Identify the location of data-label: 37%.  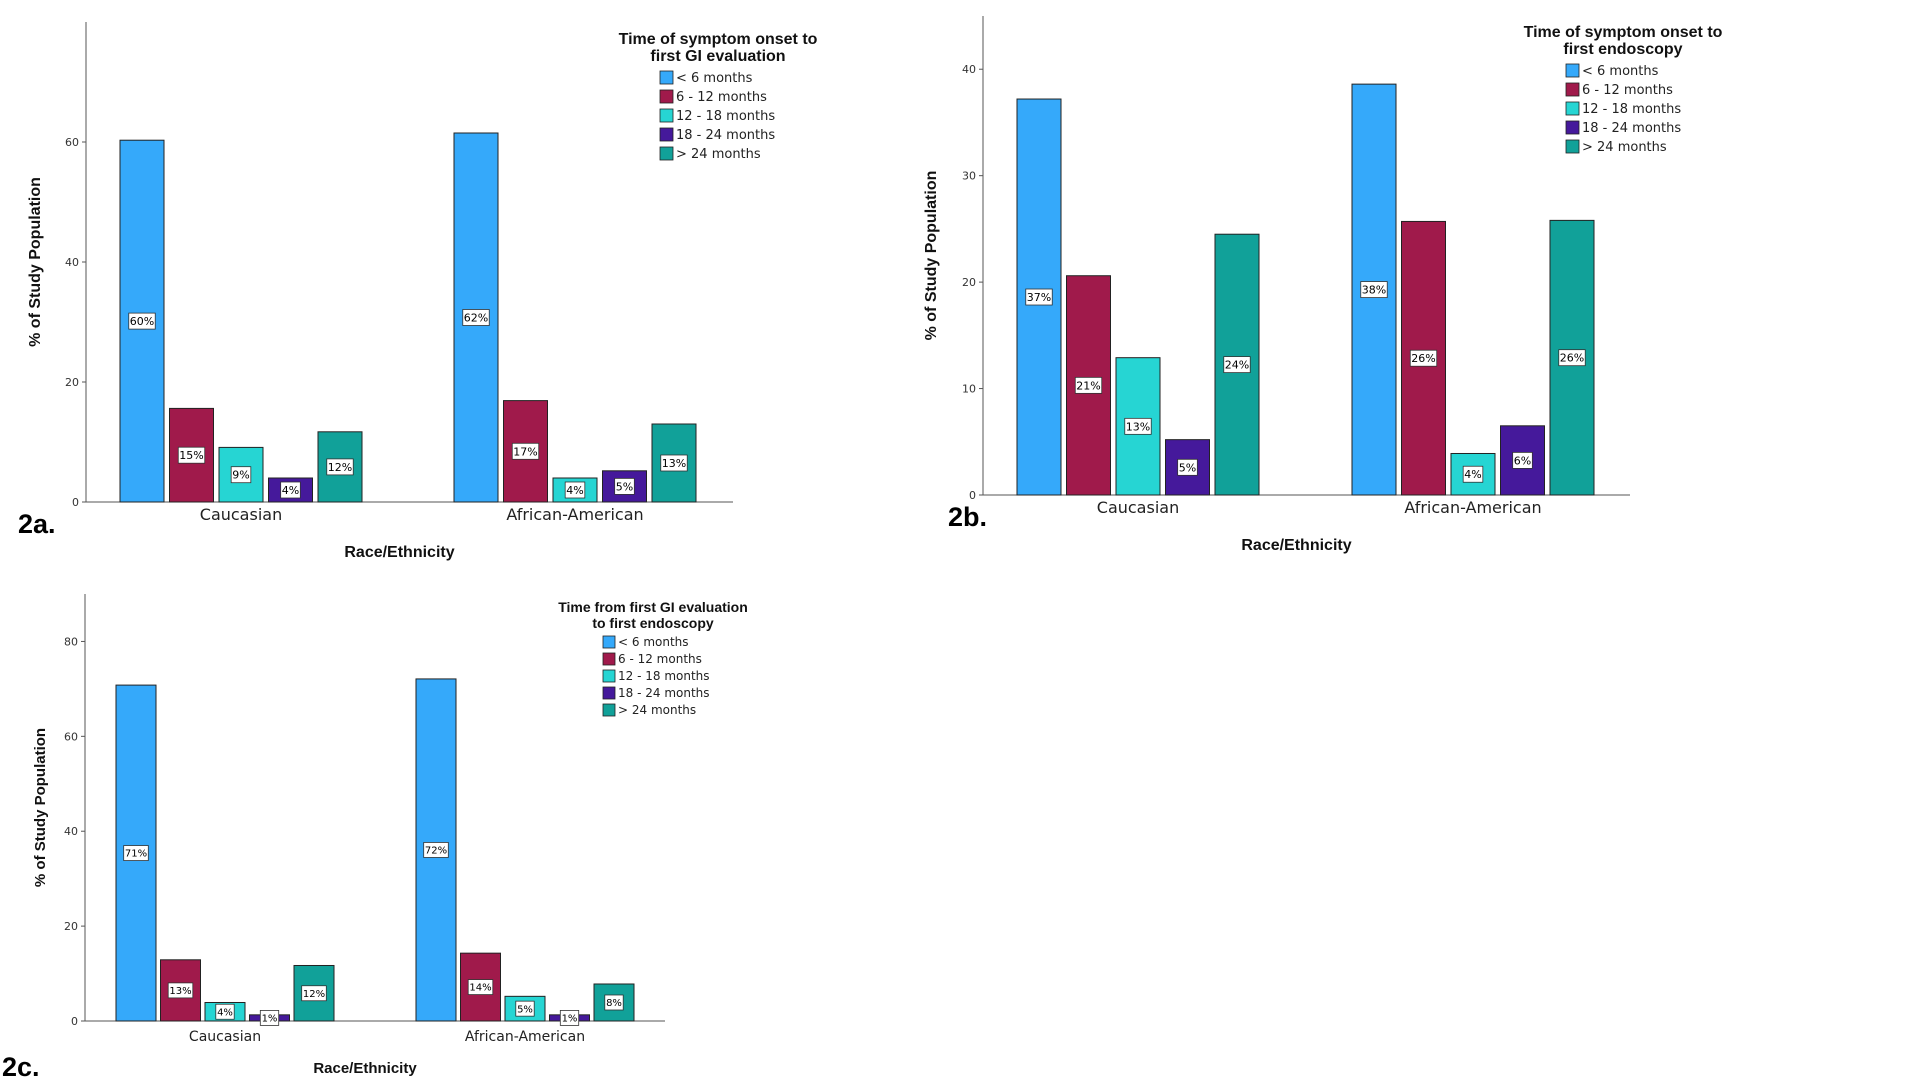
(1039, 297).